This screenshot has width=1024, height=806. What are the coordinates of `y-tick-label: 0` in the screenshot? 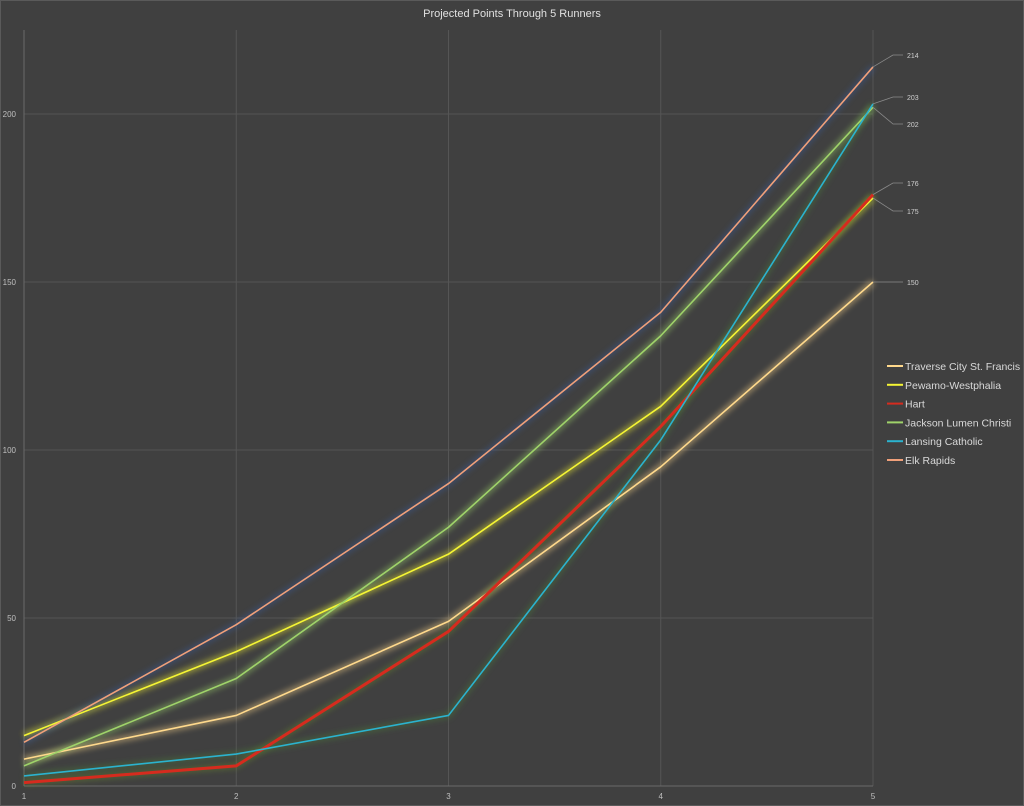 It's located at (14, 786).